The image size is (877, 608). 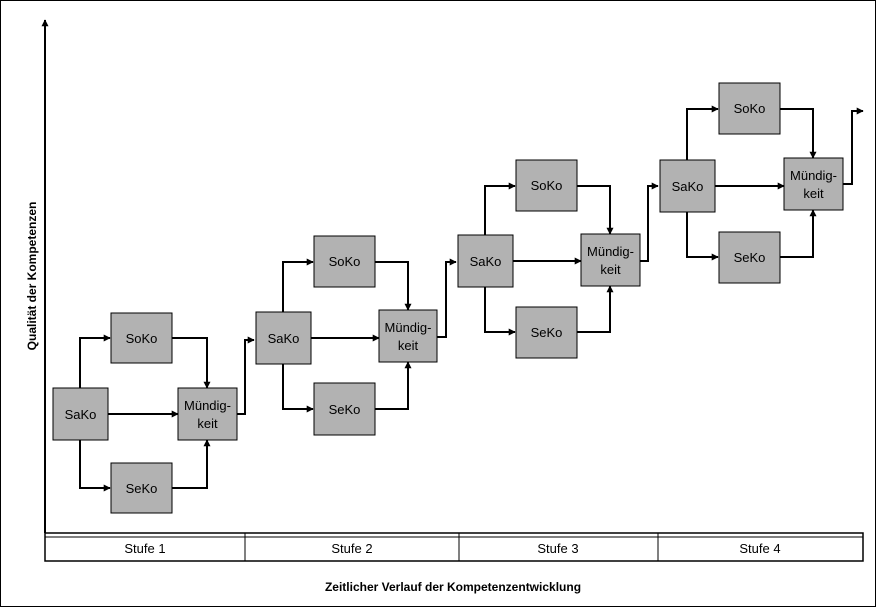 I want to click on stage-label: Stufe 2, so click(x=351, y=548).